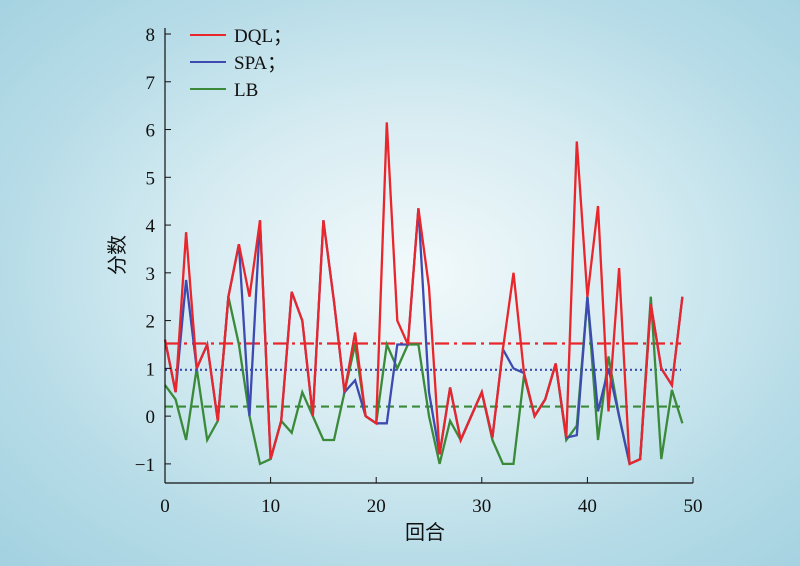  I want to click on y-tick-label: −1, so click(145, 465).